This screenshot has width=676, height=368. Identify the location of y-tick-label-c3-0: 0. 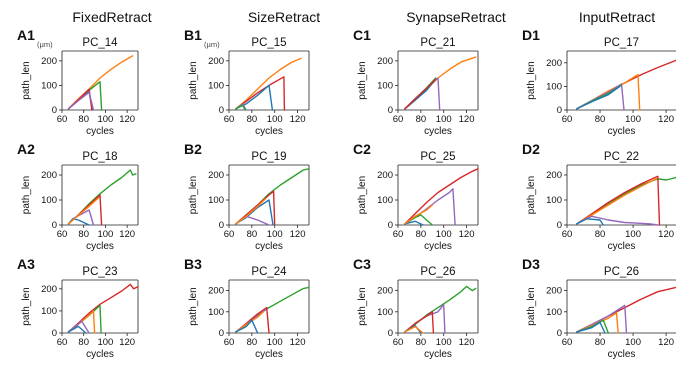
(390, 333).